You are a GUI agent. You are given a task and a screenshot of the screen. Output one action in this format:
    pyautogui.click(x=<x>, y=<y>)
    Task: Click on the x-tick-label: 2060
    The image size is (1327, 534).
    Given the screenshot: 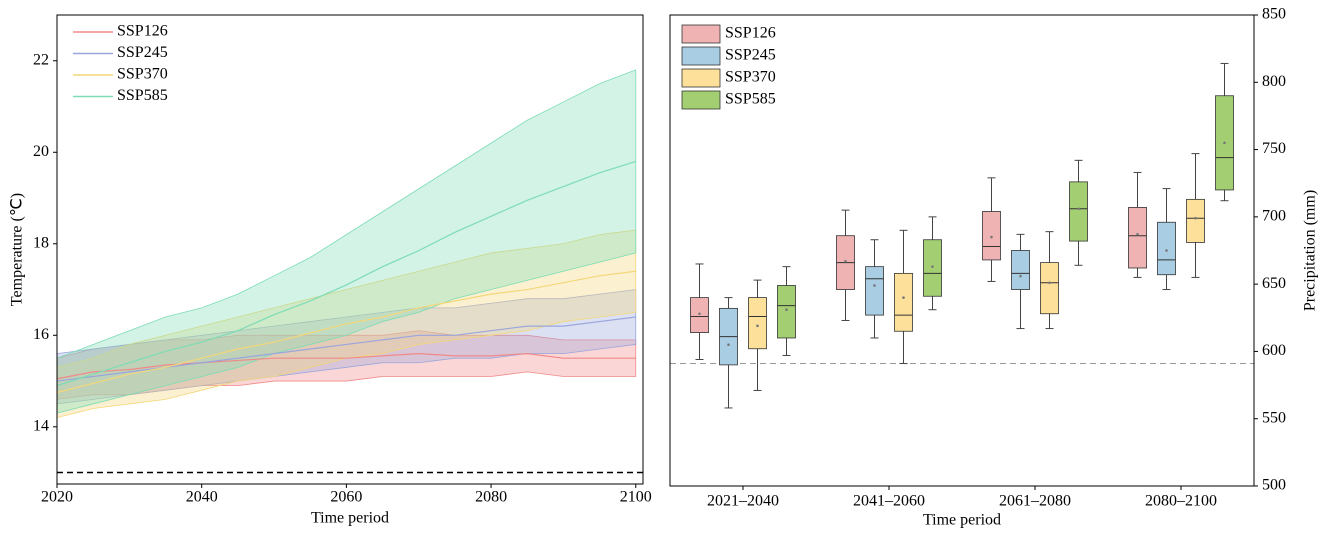 What is the action you would take?
    pyautogui.click(x=346, y=497)
    